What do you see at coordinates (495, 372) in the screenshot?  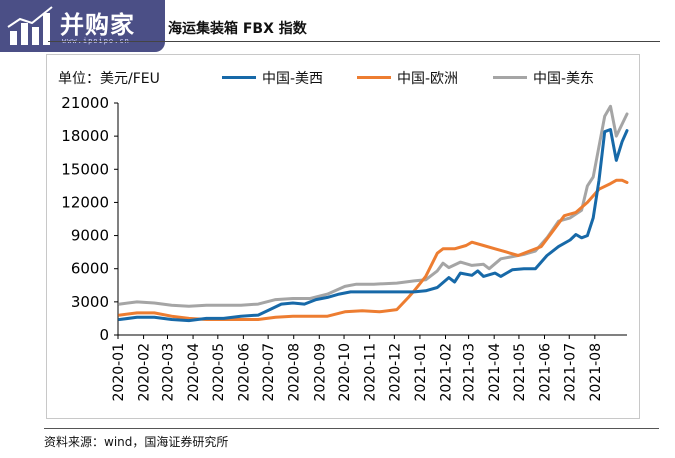 I see `x-tick-label: 2021-04` at bounding box center [495, 372].